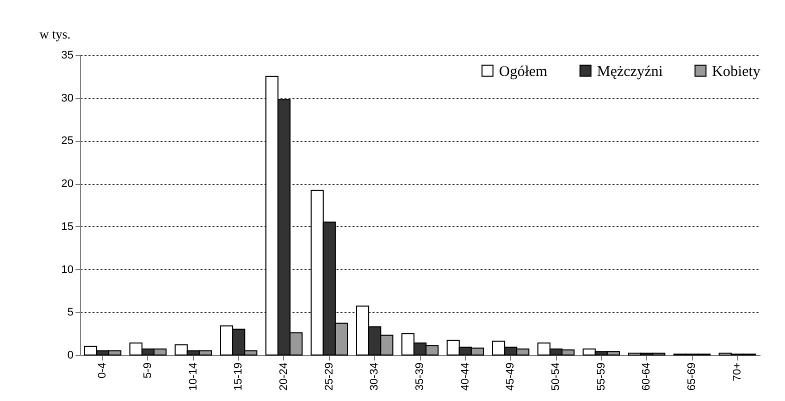 This screenshot has height=401, width=785. Describe the element at coordinates (67, 141) in the screenshot. I see `y-tick-label: 25` at that location.